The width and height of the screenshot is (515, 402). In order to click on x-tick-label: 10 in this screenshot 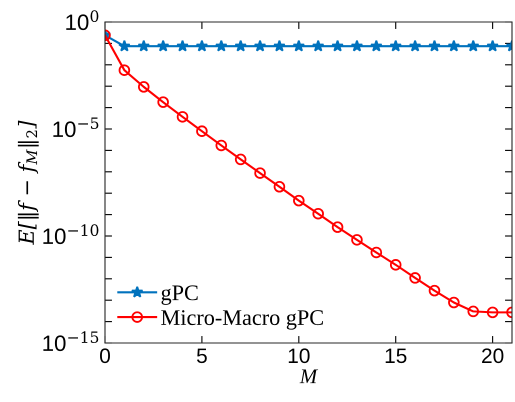, I will do `click(299, 356)`.